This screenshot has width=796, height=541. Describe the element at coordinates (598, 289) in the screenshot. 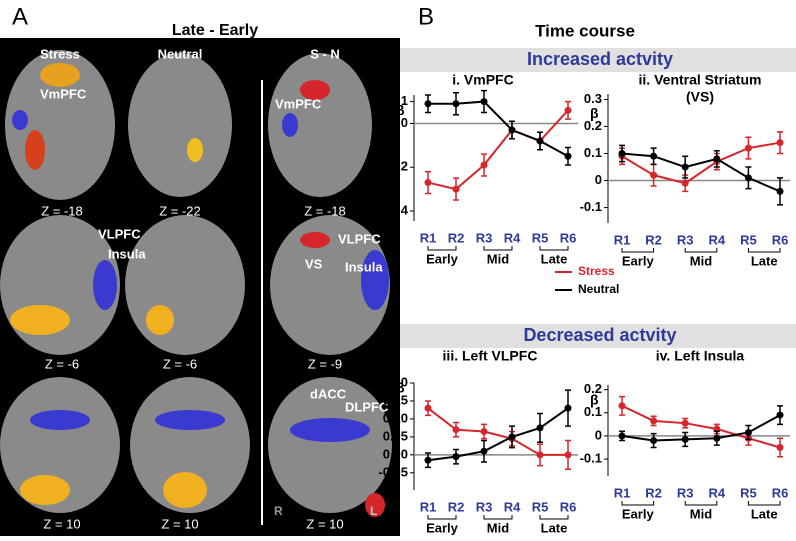

I see `legend-label: Neutral` at that location.